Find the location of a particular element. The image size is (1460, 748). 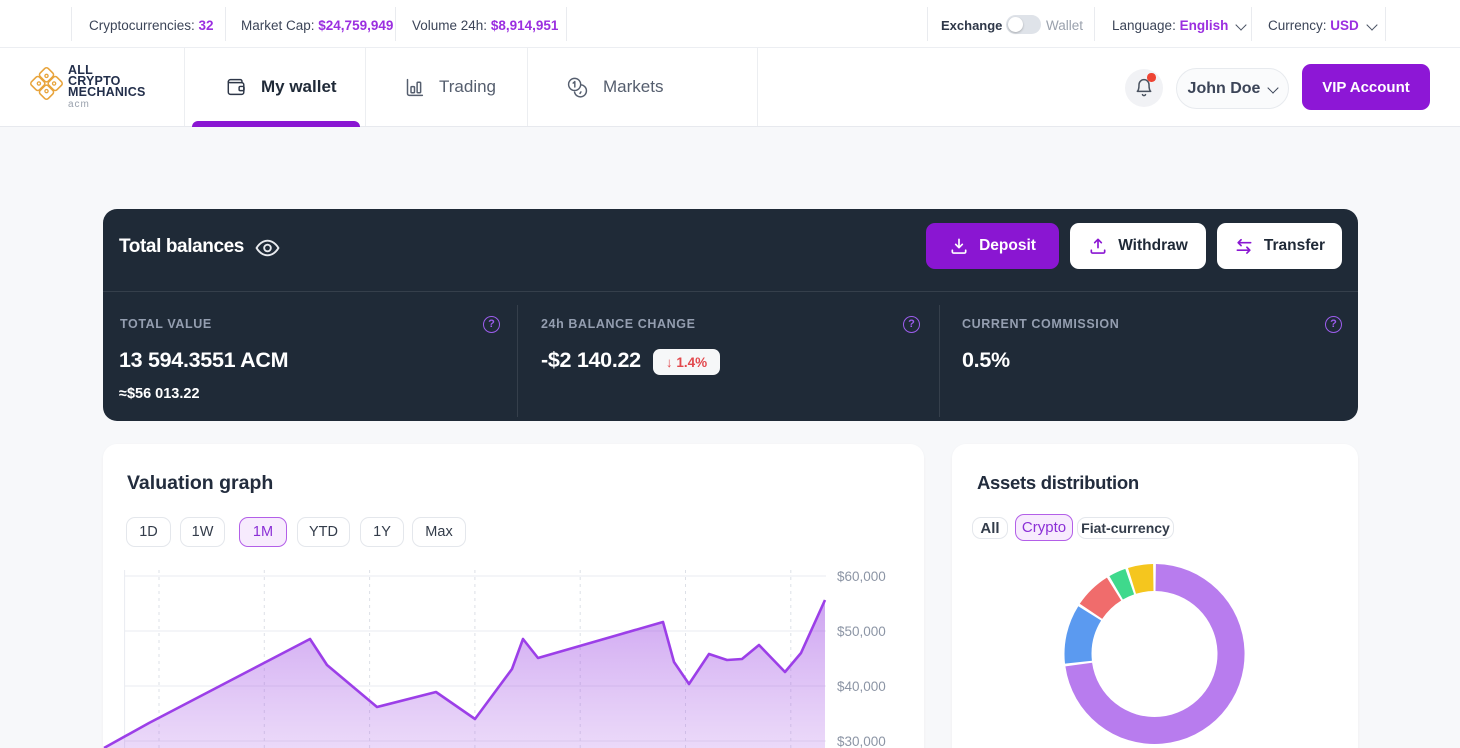

svg-text: $60,000 is located at coordinates (861, 576).